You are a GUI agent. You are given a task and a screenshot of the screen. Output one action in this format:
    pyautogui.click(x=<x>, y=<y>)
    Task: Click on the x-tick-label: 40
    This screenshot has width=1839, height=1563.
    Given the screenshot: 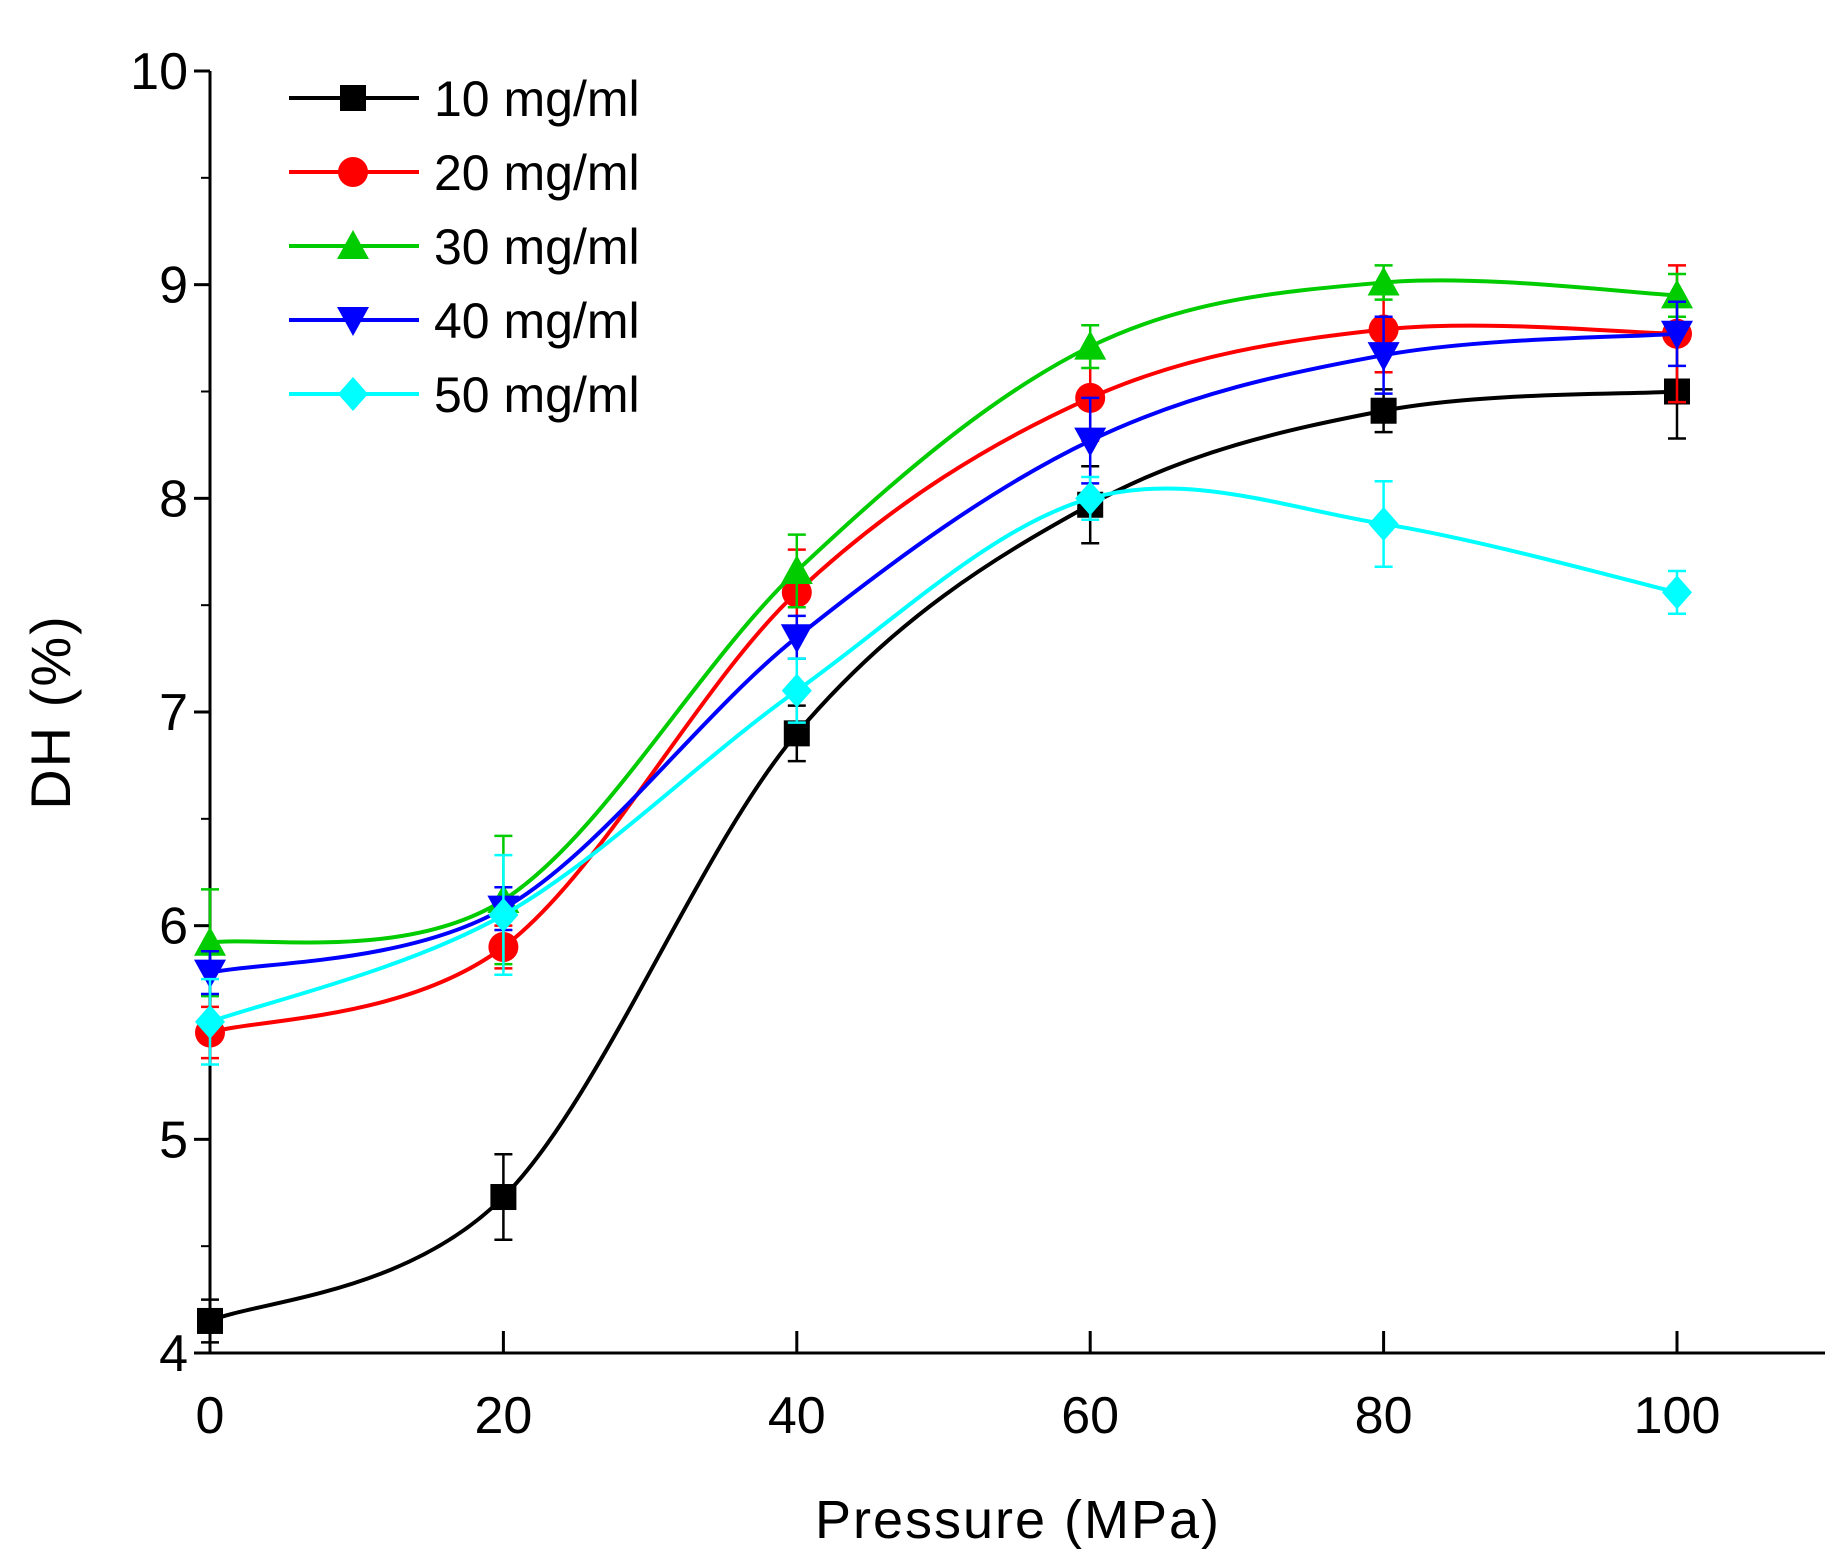 What is the action you would take?
    pyautogui.click(x=797, y=1416)
    